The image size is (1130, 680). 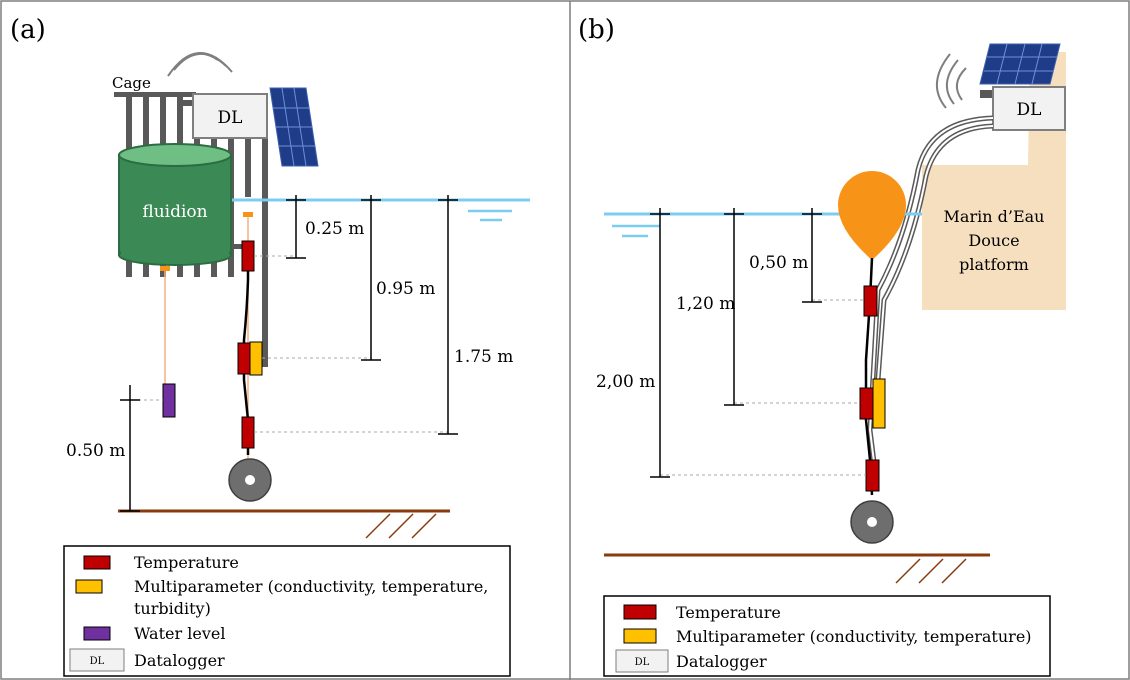 What do you see at coordinates (172, 608) in the screenshot?
I see `legend-multiparameter-cont: turbidity)` at bounding box center [172, 608].